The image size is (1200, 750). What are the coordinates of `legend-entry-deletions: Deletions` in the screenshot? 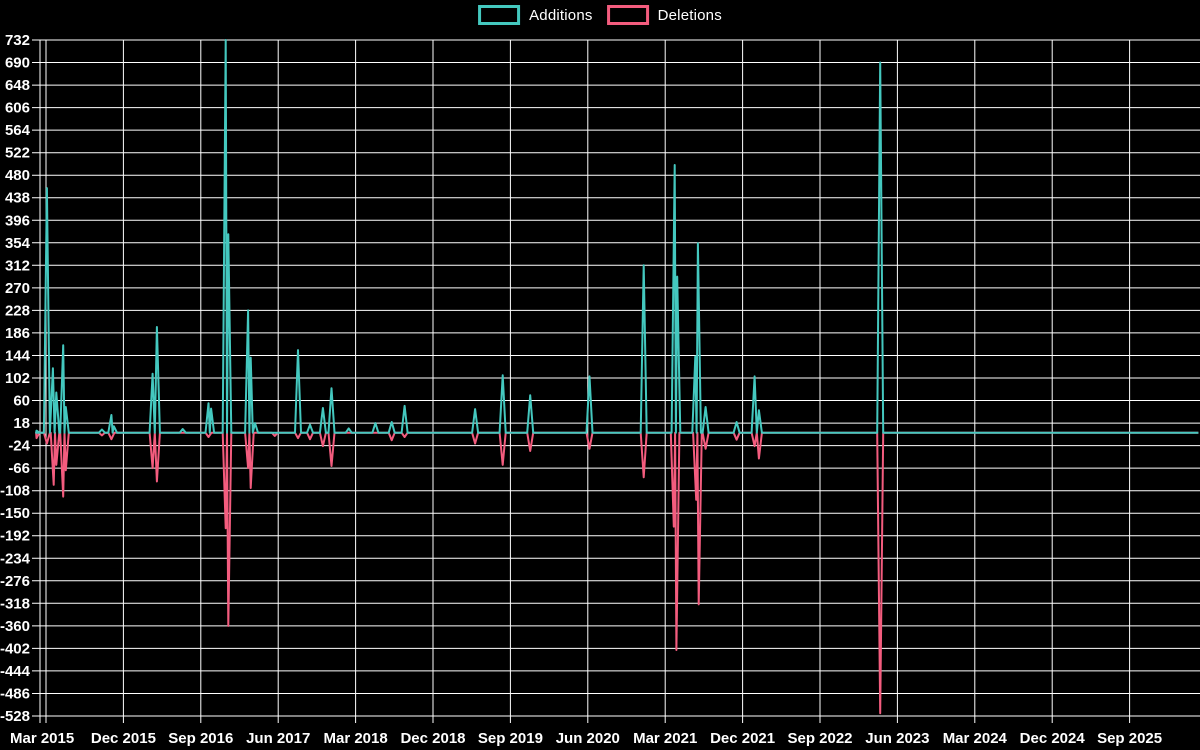 It's located at (664, 15).